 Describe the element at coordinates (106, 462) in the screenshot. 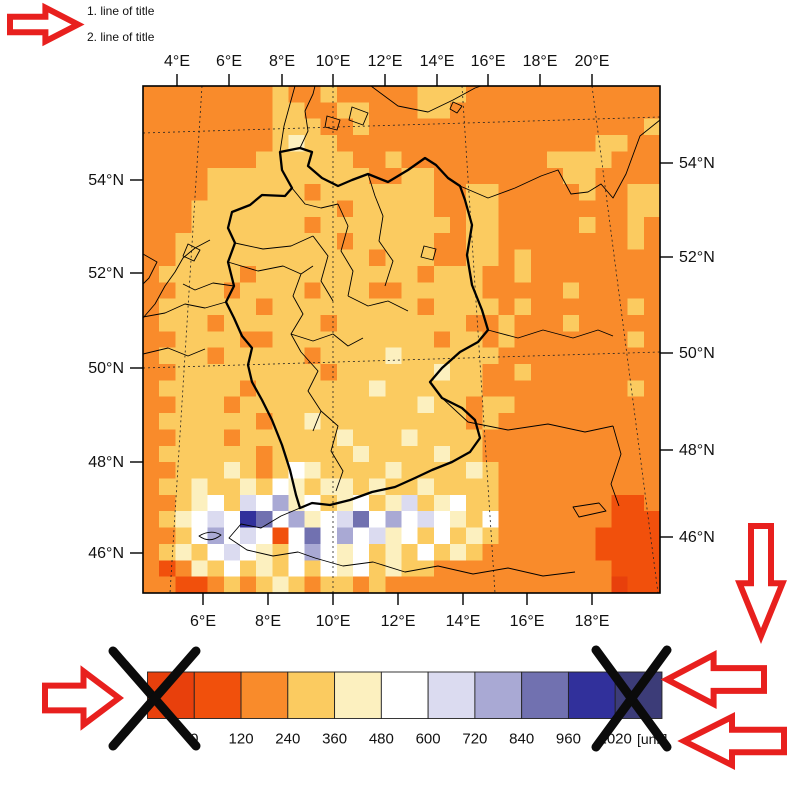

I see `tick-label-left: 48°N` at that location.